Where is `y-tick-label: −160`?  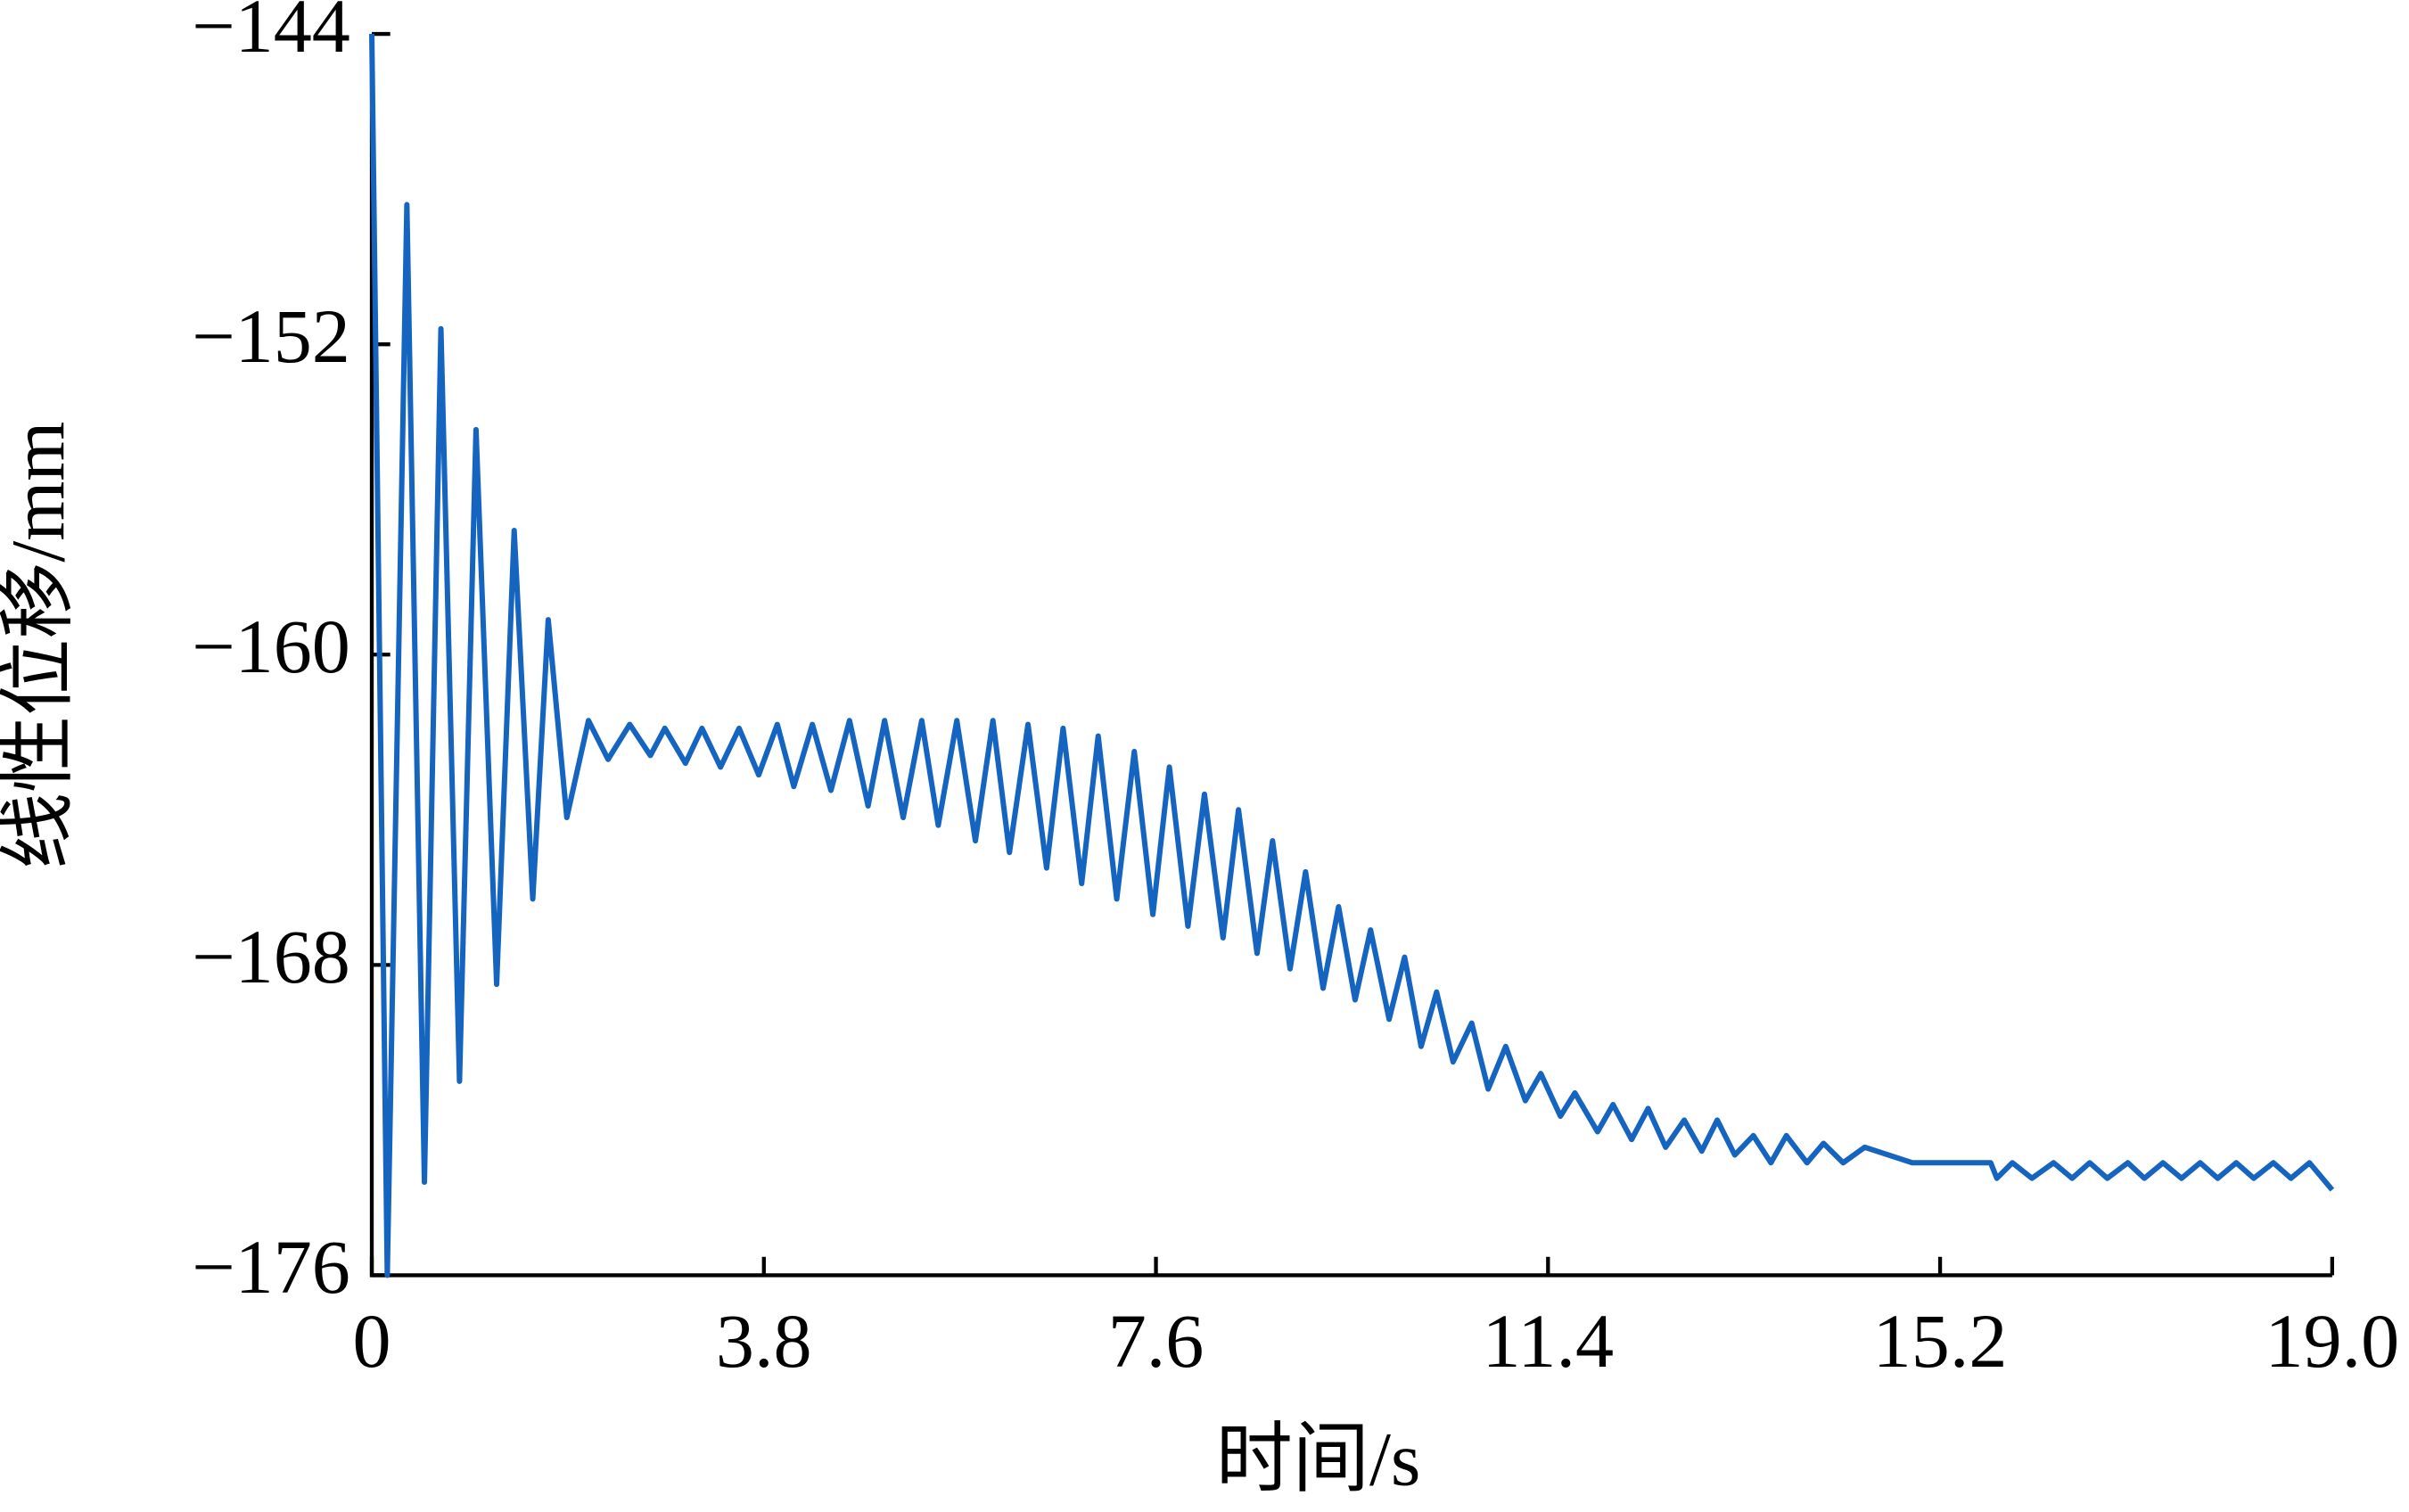 y-tick-label: −160 is located at coordinates (271, 646).